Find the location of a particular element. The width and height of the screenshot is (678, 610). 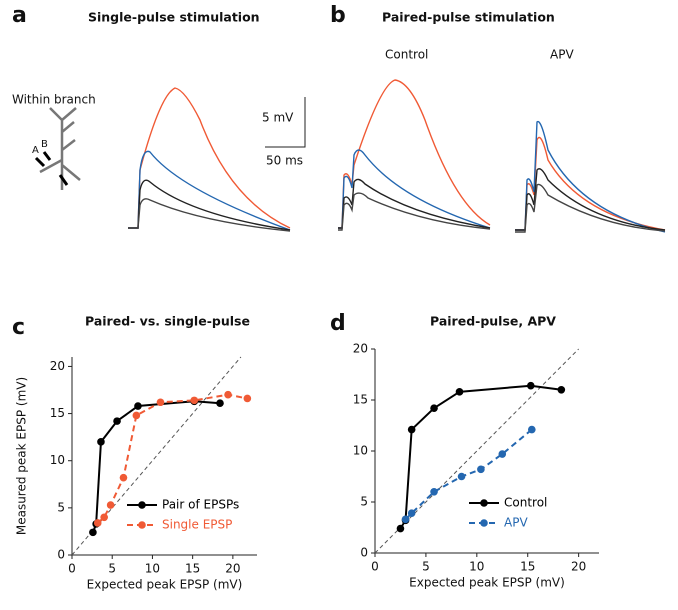

site-label: A is located at coordinates (35, 150).